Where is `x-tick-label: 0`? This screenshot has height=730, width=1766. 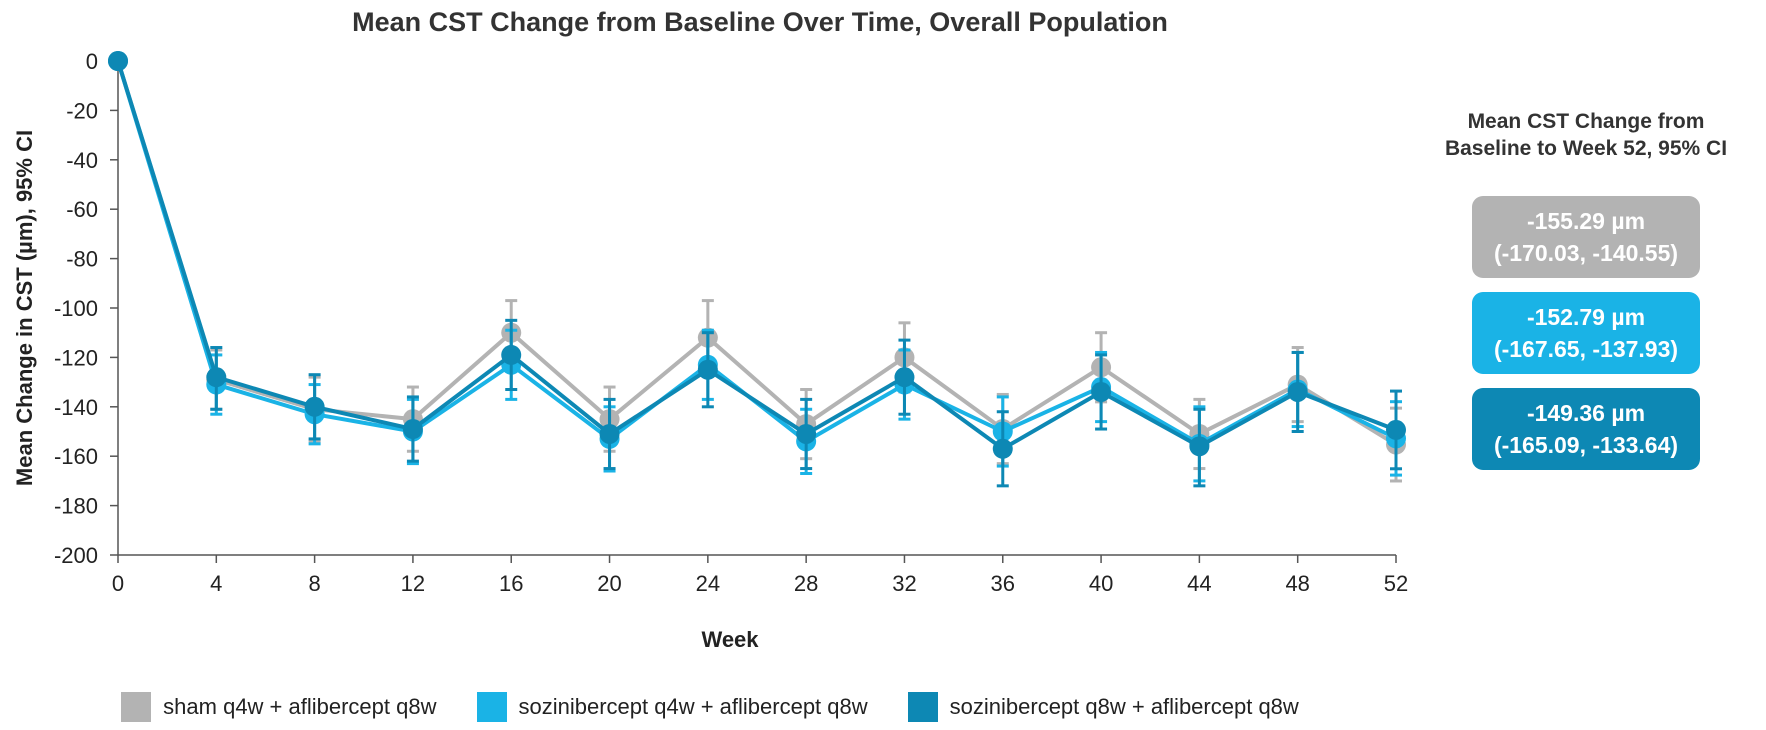 x-tick-label: 0 is located at coordinates (118, 583).